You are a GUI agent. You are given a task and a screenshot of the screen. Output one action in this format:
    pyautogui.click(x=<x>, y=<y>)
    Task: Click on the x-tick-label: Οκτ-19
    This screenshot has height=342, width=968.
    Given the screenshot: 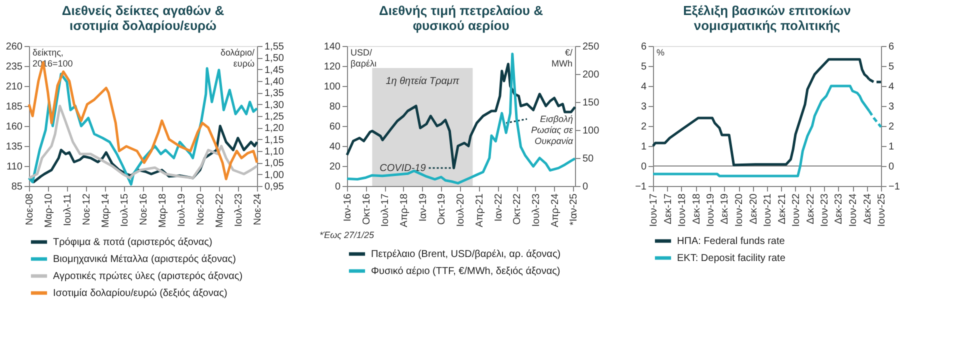 What is the action you would take?
    pyautogui.click(x=442, y=209)
    